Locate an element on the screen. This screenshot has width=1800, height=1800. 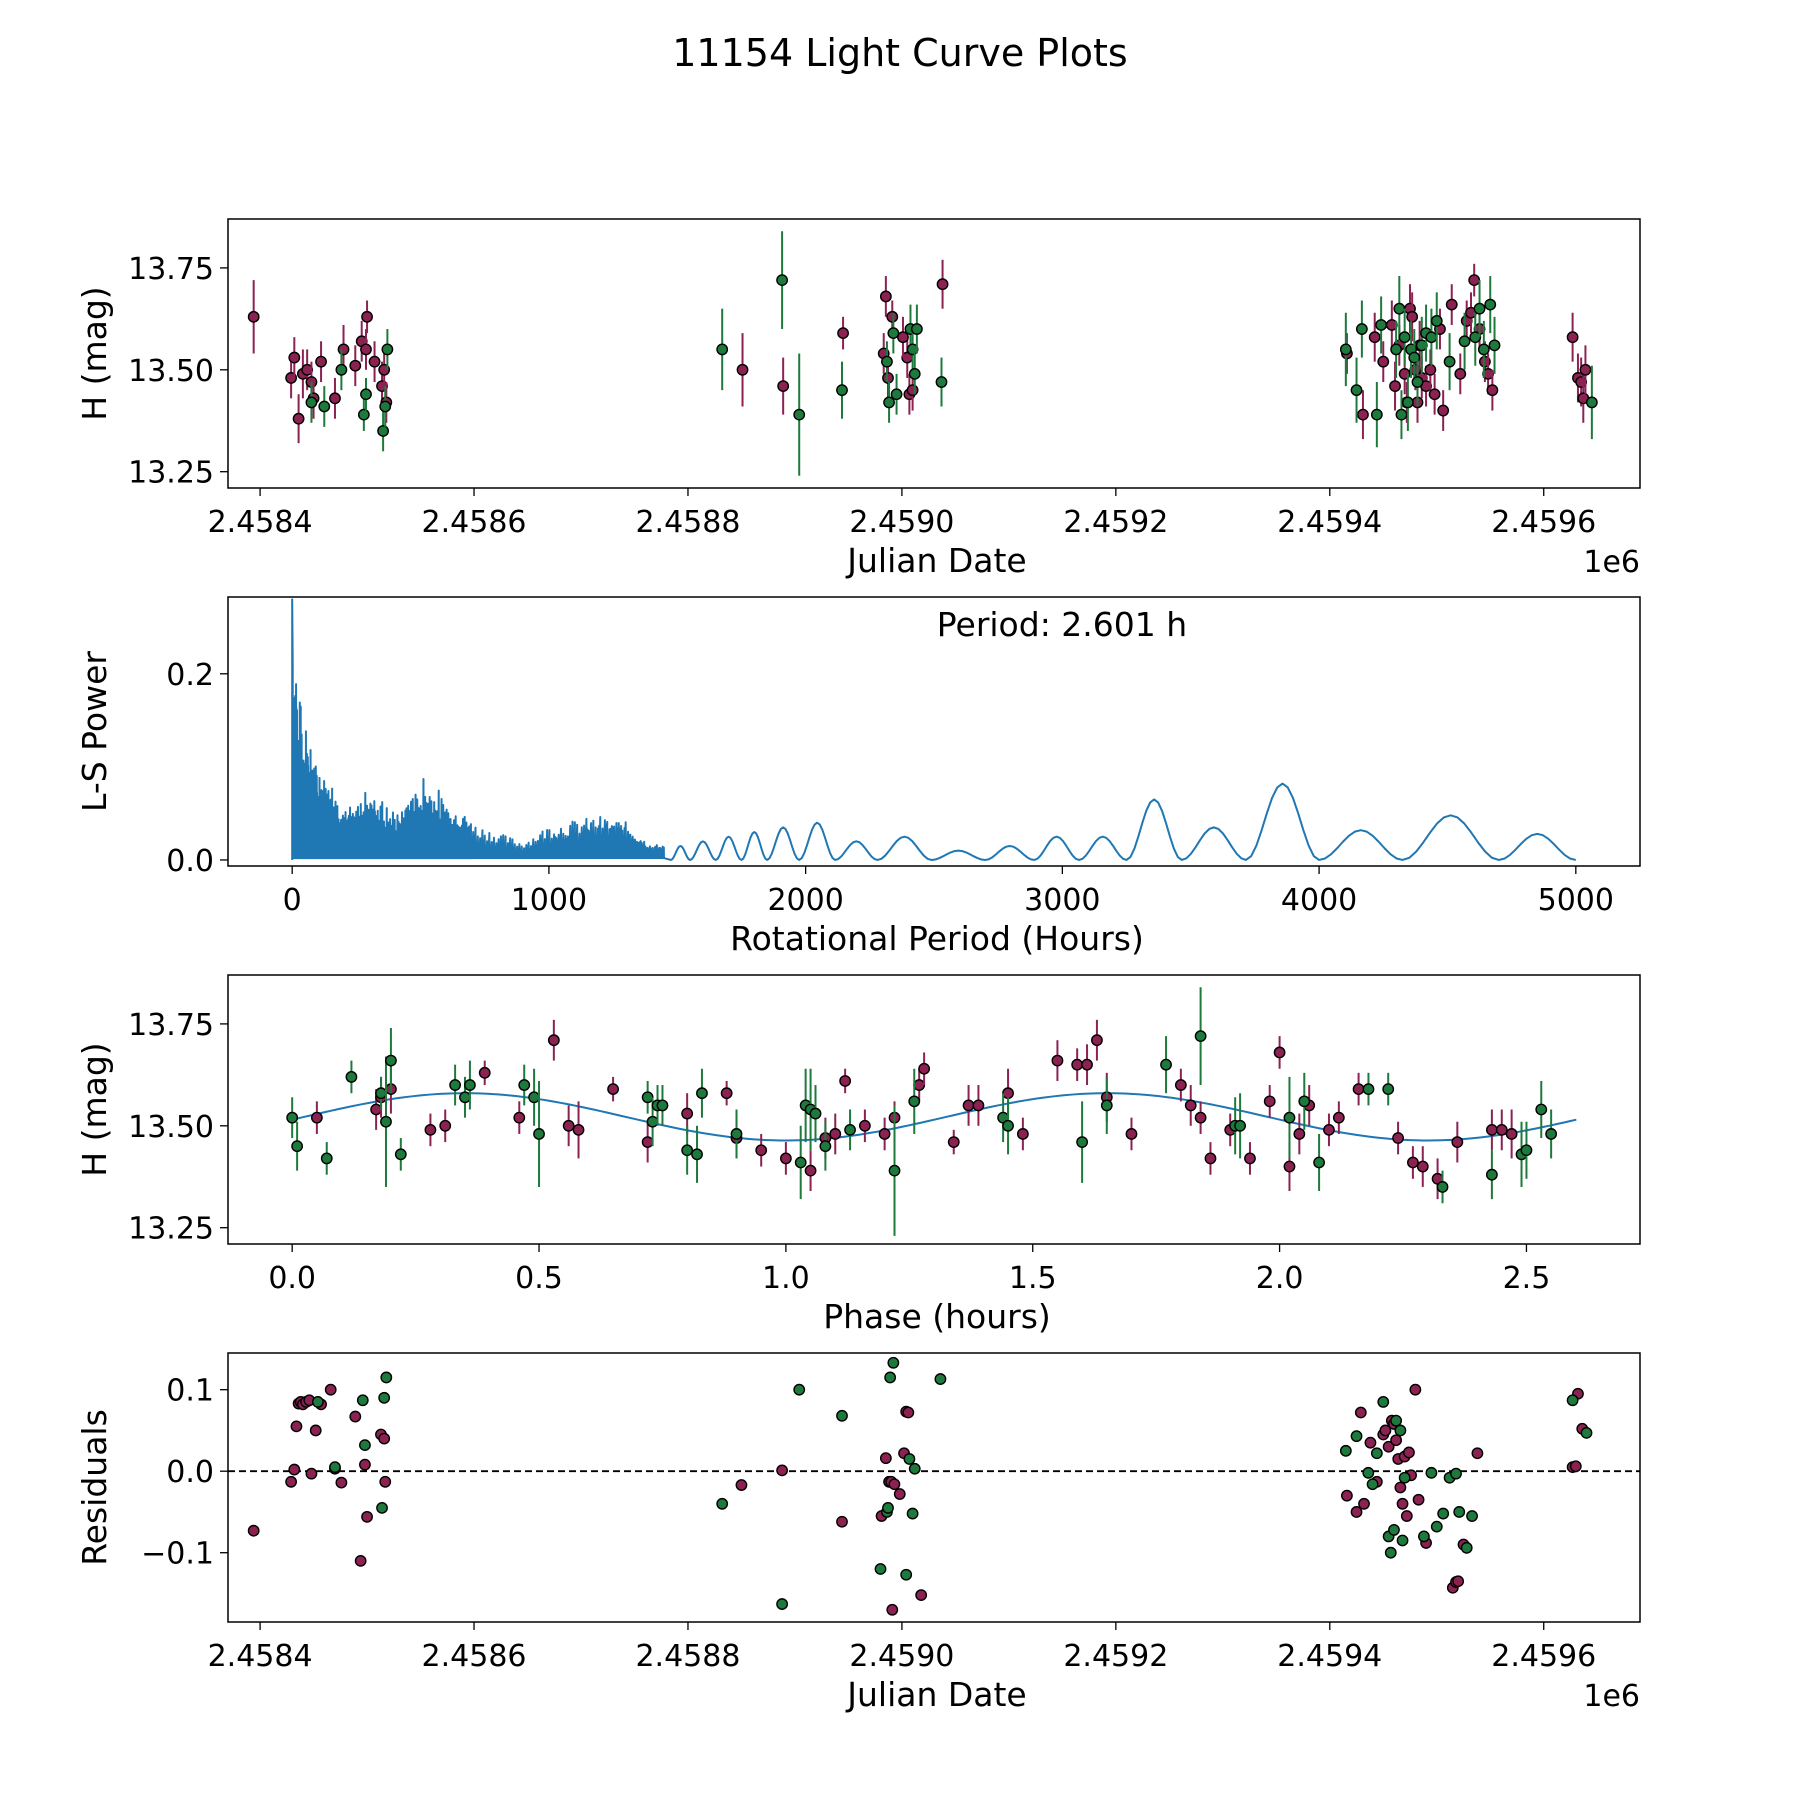
x-tick-label: 5000 is located at coordinates (1576, 900).